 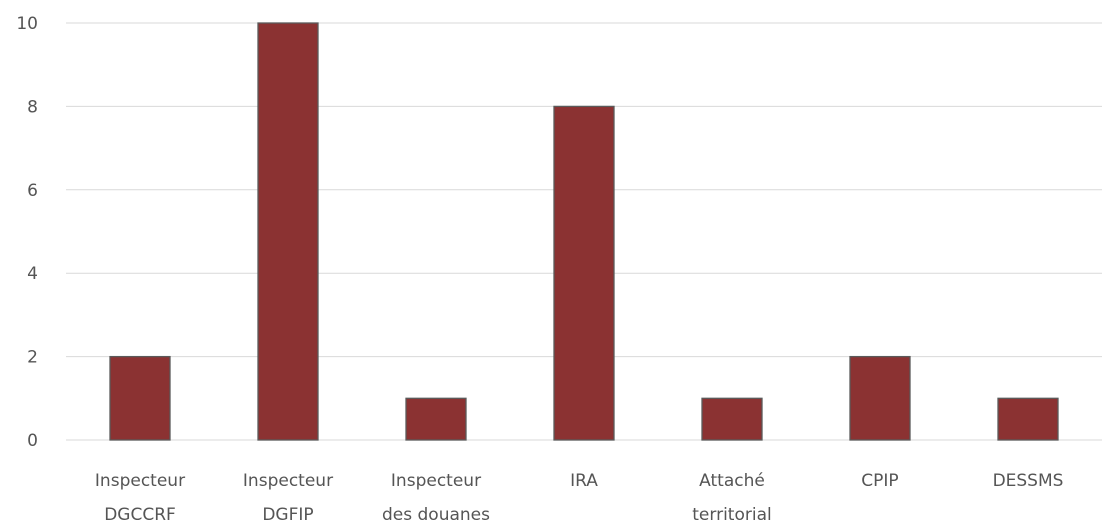 I want to click on x-category-label: IRA, so click(x=584, y=481).